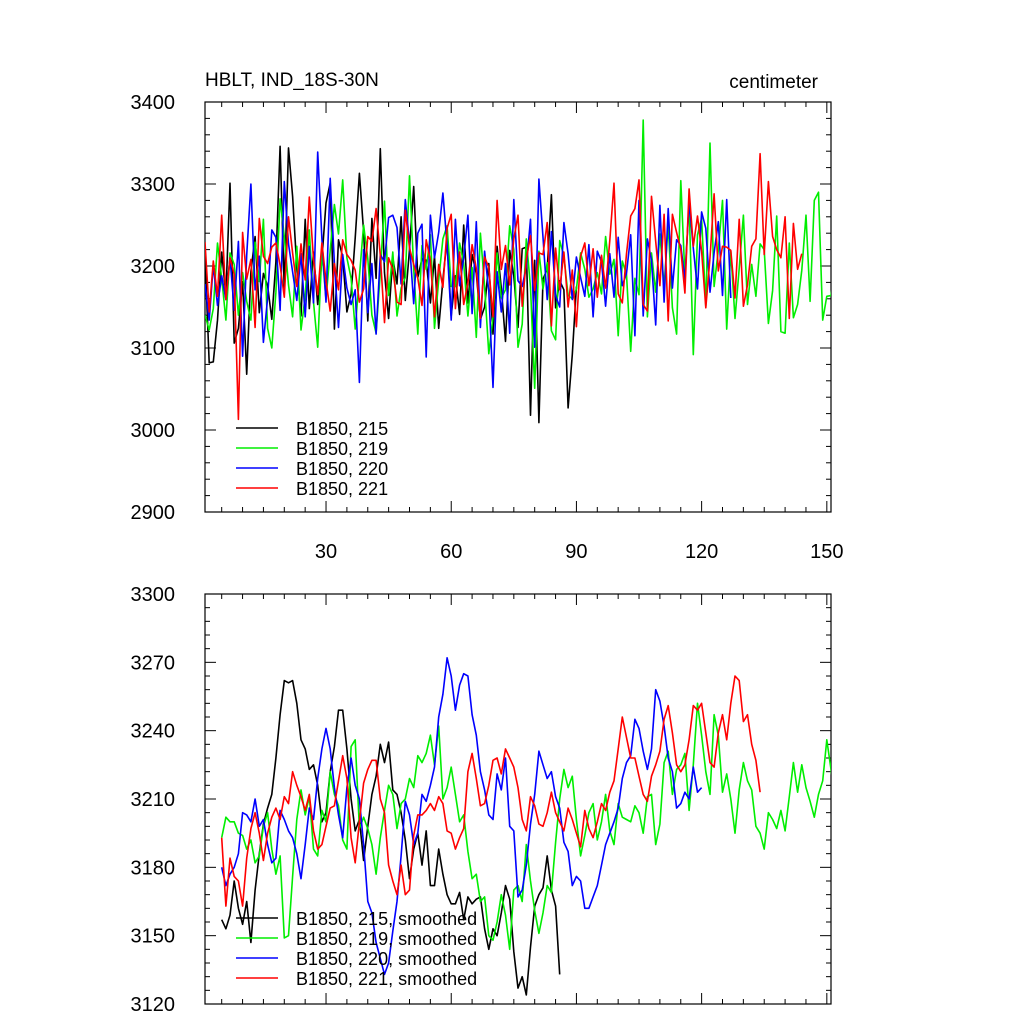  Describe the element at coordinates (342, 469) in the screenshot. I see `legend-label: B1850, 220` at that location.